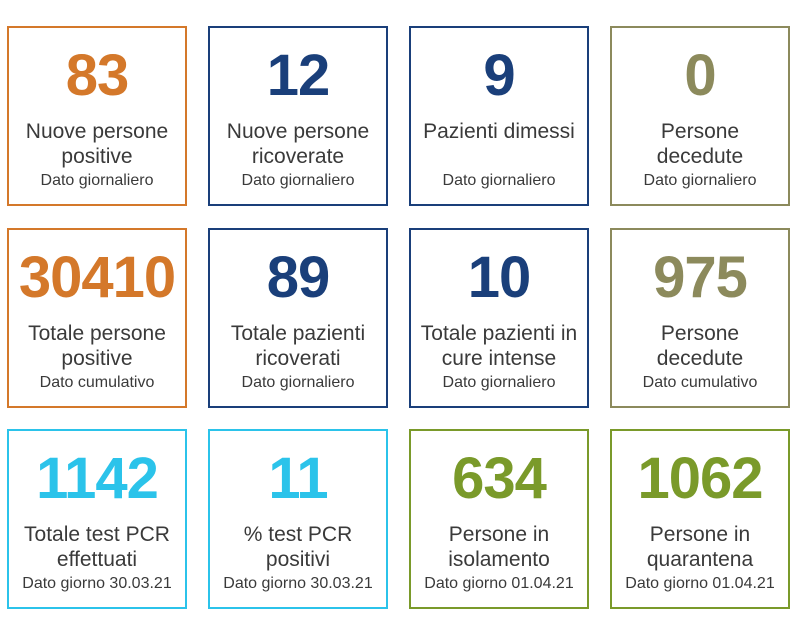 This screenshot has height=641, width=811. Describe the element at coordinates (97, 547) in the screenshot. I see `stat-label: Totale test PCR effettuati` at that location.